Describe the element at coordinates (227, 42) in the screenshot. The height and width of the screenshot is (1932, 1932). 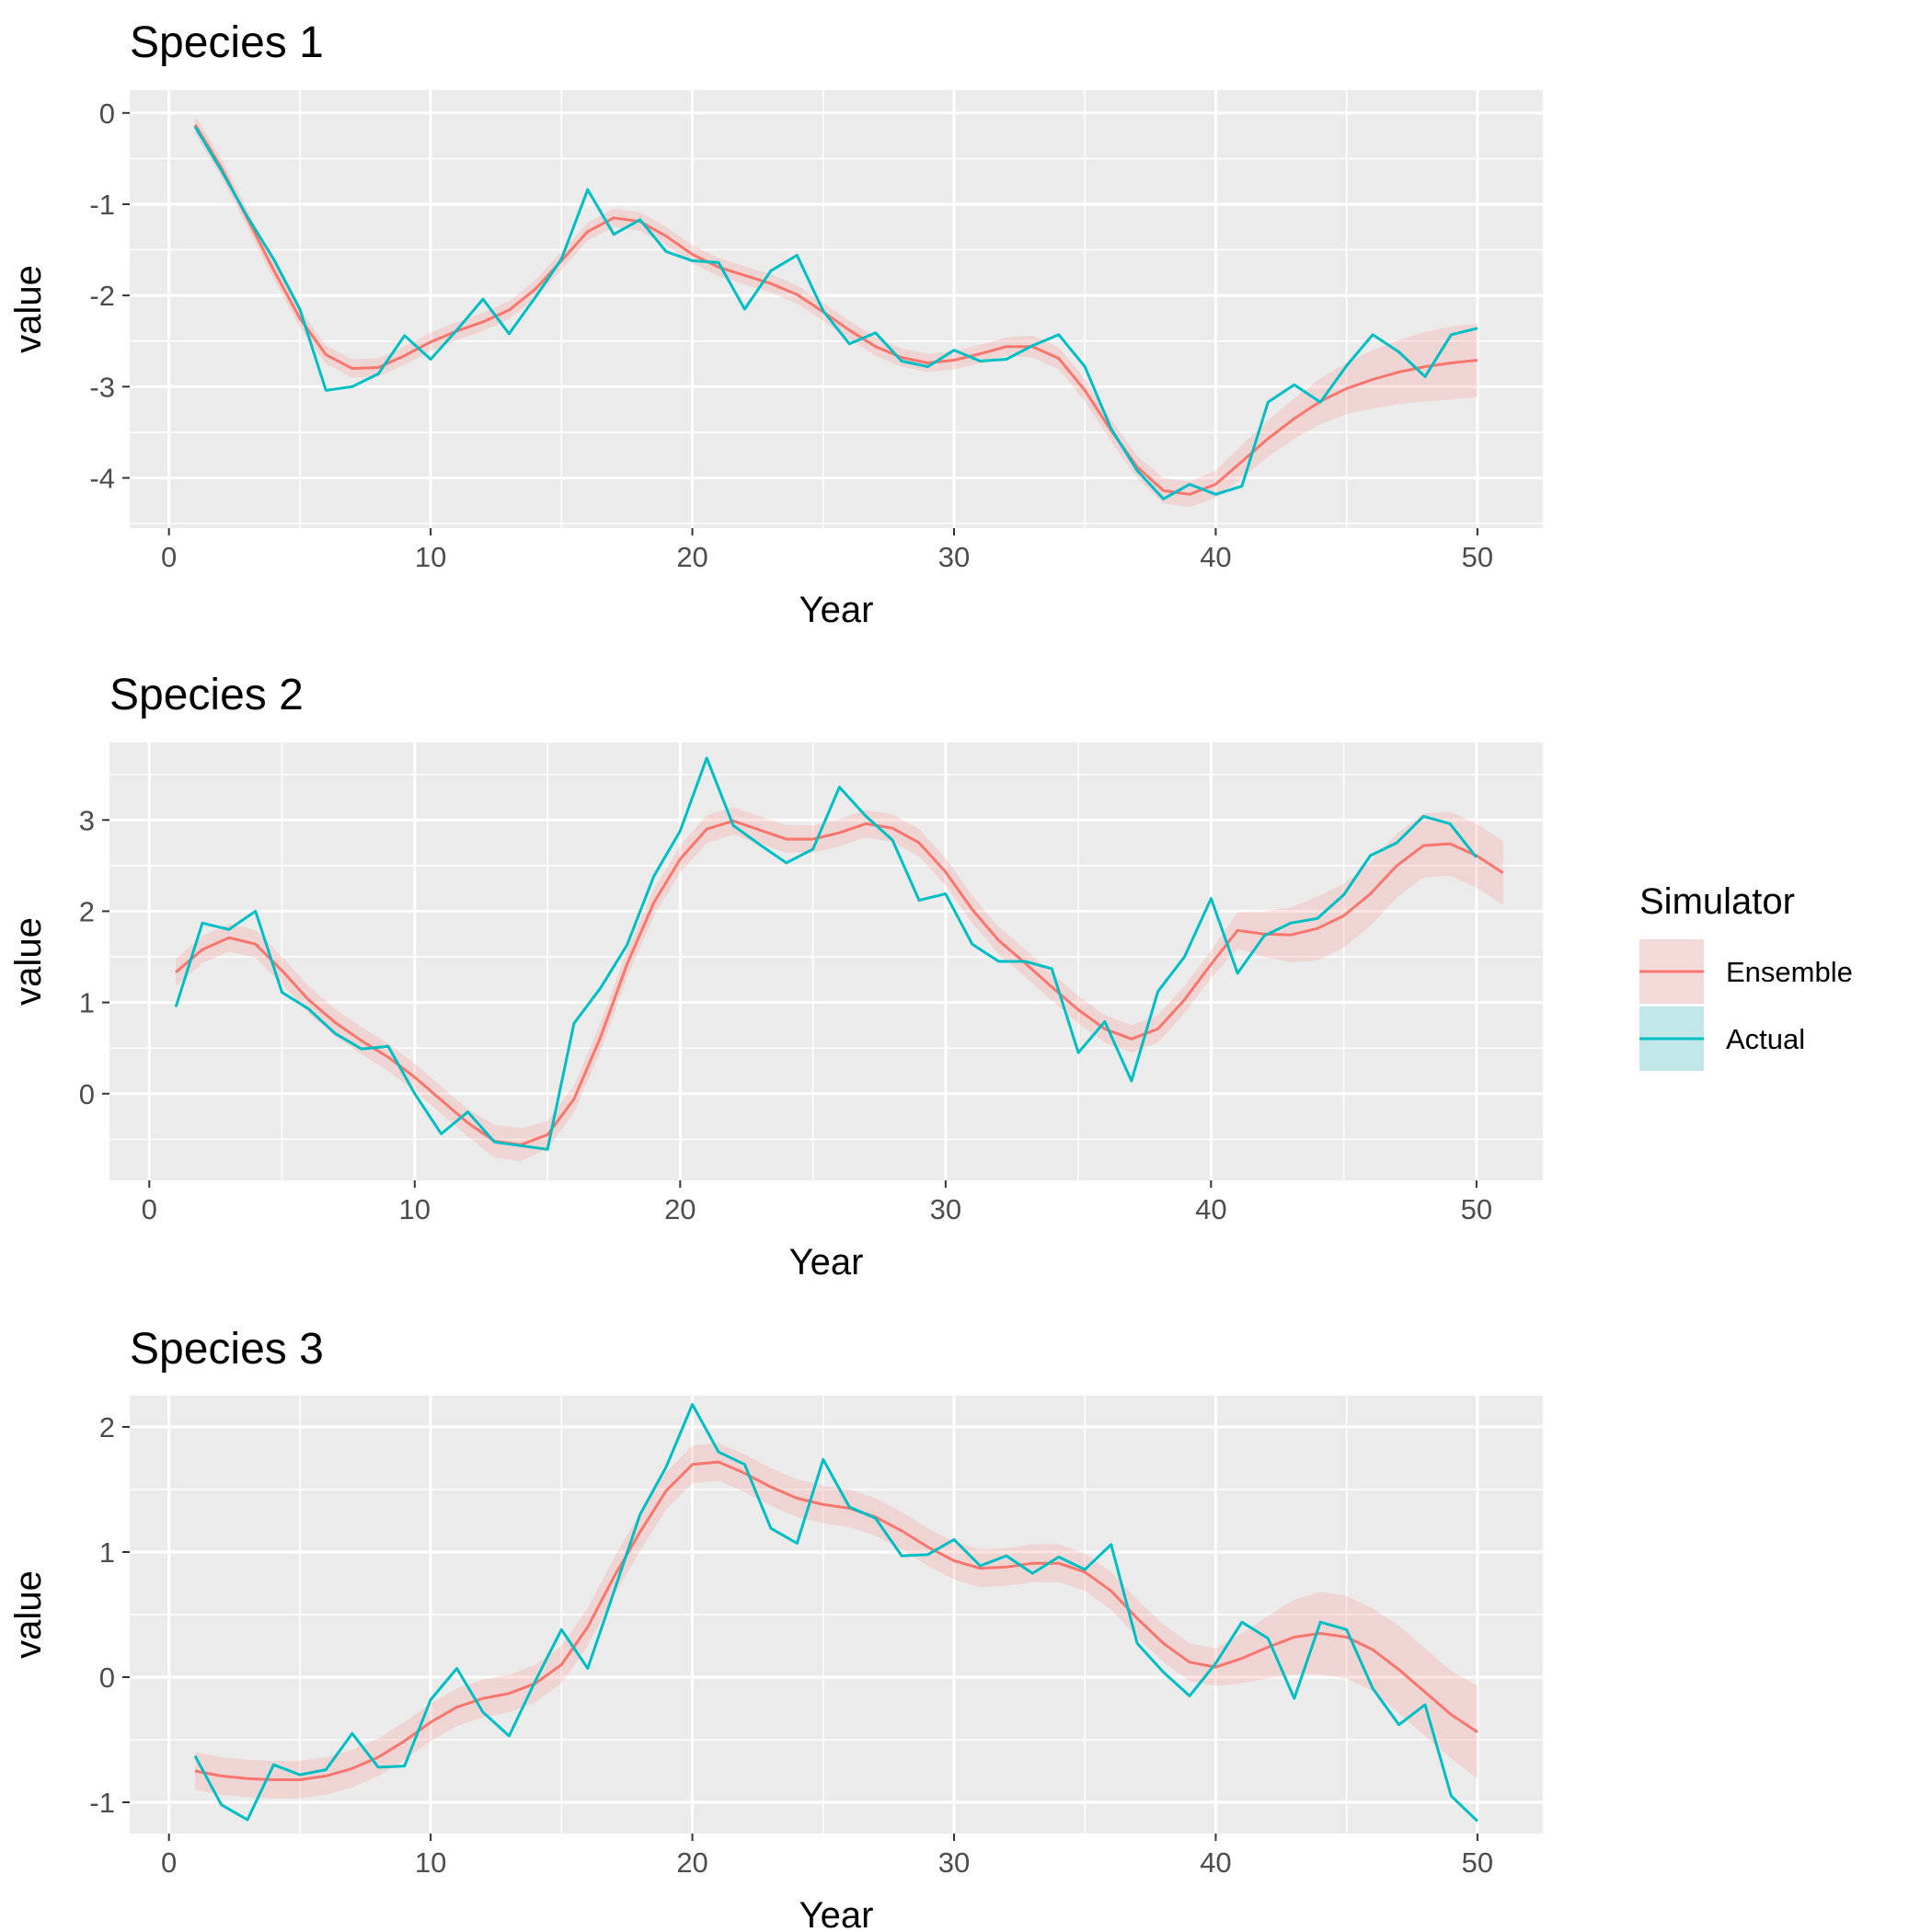
I see `panel-title: Species 1` at that location.